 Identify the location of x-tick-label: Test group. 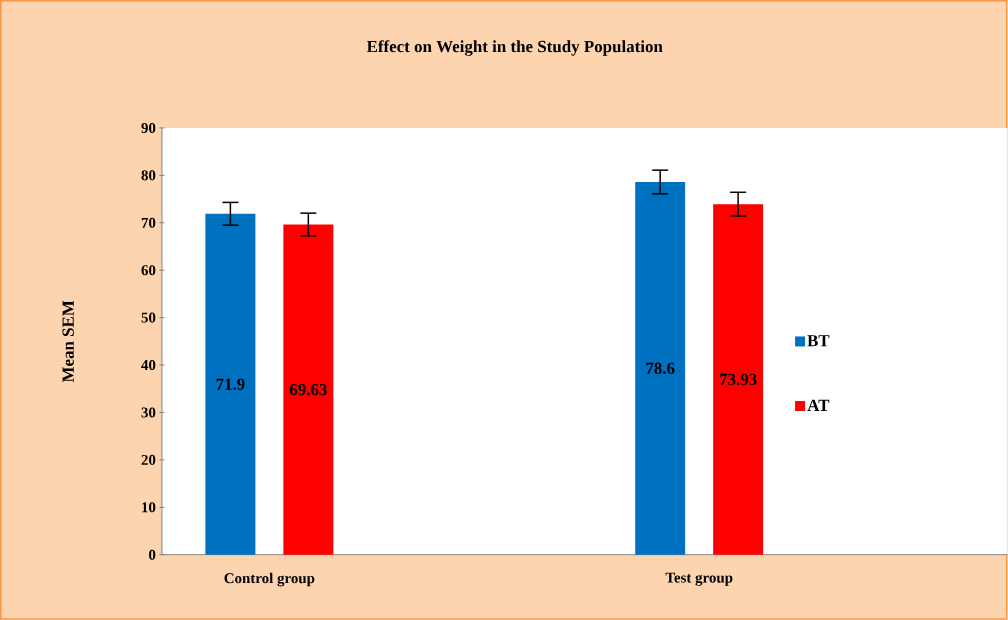
(699, 579).